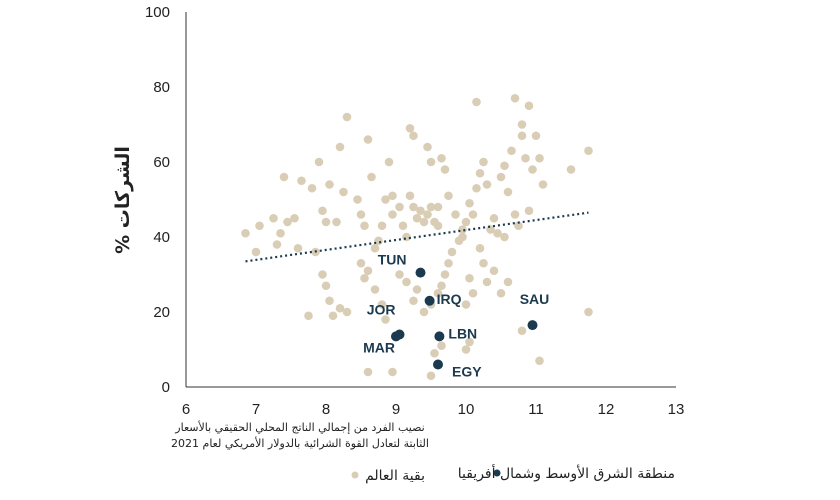  Describe the element at coordinates (395, 476) in the screenshot. I see `legend-rest-label: بقية العالم` at that location.